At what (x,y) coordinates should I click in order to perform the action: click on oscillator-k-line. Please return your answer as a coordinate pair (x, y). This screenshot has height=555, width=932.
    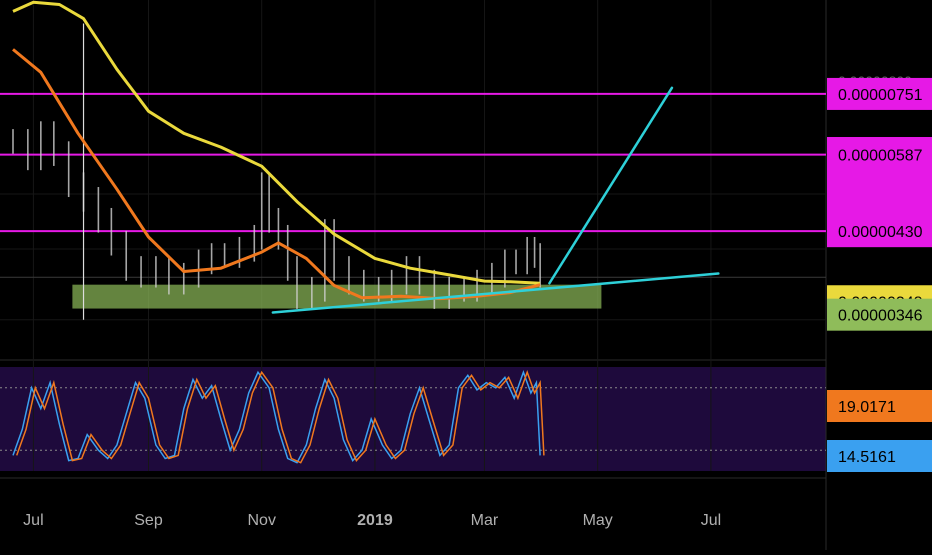
    Looking at the image, I should click on (276, 416).